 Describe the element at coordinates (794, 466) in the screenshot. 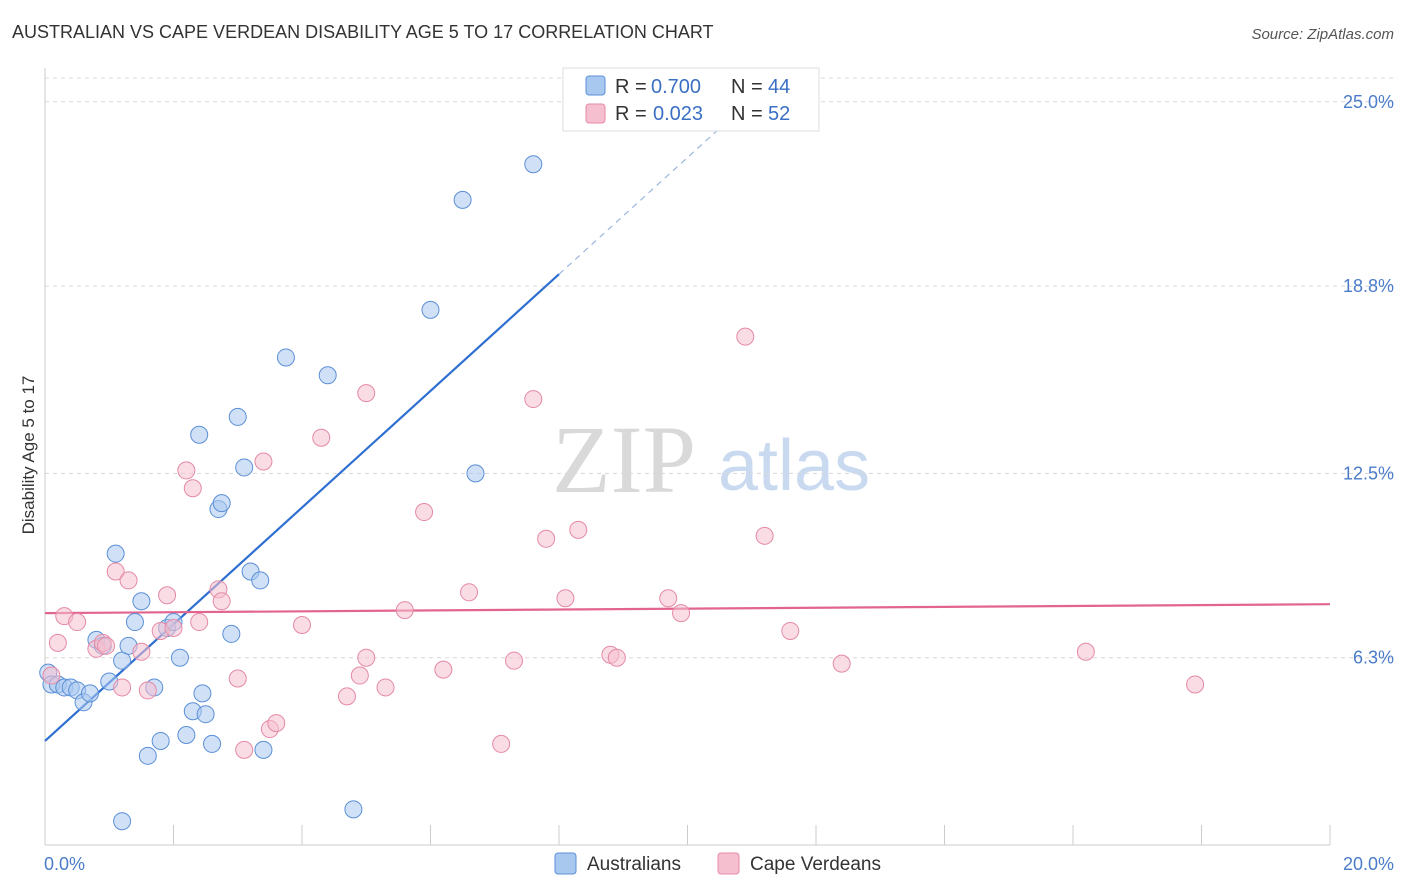

I see `watermark-atlas: atlas` at that location.